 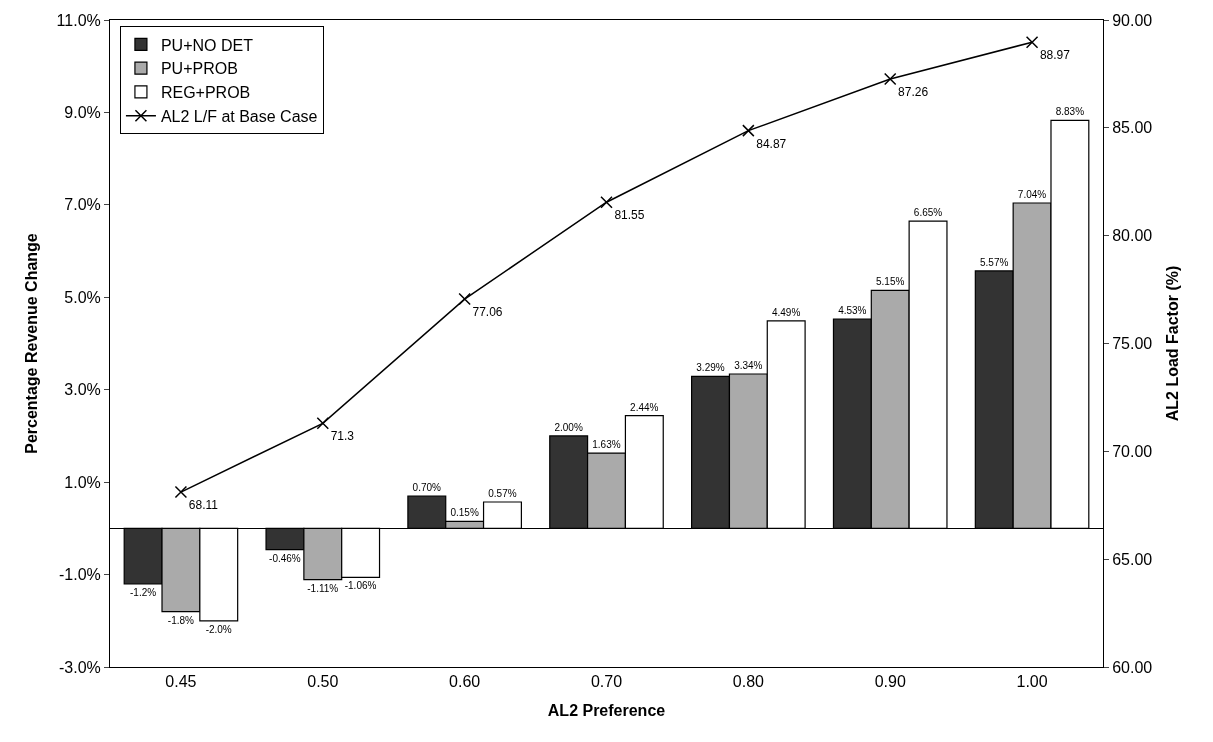 I want to click on data-label: -2.0%, so click(x=218, y=629).